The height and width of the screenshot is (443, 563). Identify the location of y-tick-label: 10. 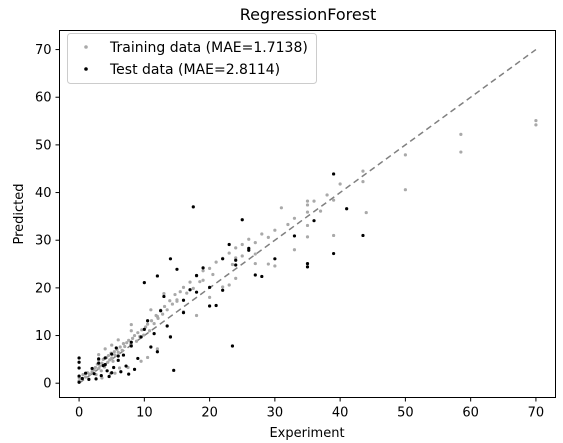
(43, 336).